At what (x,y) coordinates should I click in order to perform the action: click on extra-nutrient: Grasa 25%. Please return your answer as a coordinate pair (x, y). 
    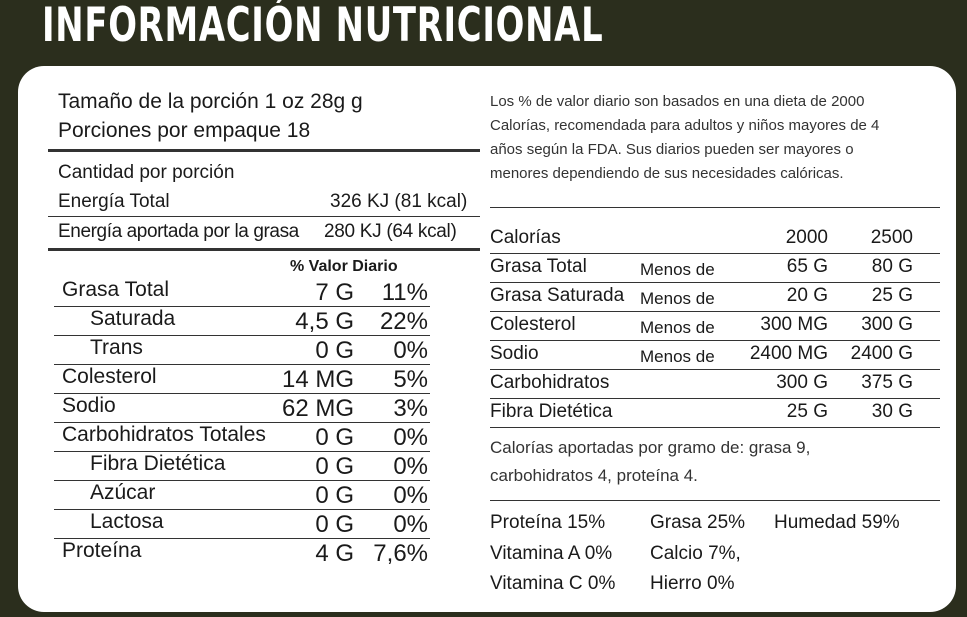
    Looking at the image, I should click on (697, 523).